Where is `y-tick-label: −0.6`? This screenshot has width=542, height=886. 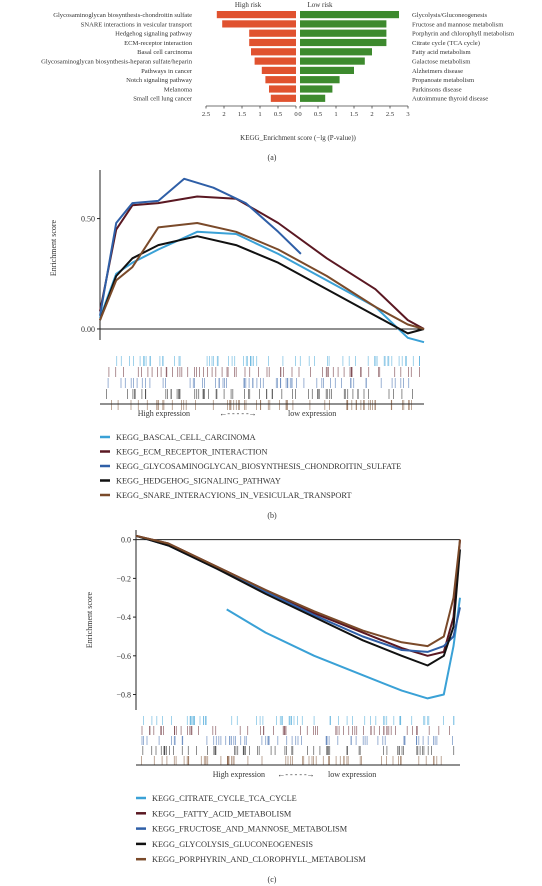 y-tick-label: −0.6 is located at coordinates (123, 656).